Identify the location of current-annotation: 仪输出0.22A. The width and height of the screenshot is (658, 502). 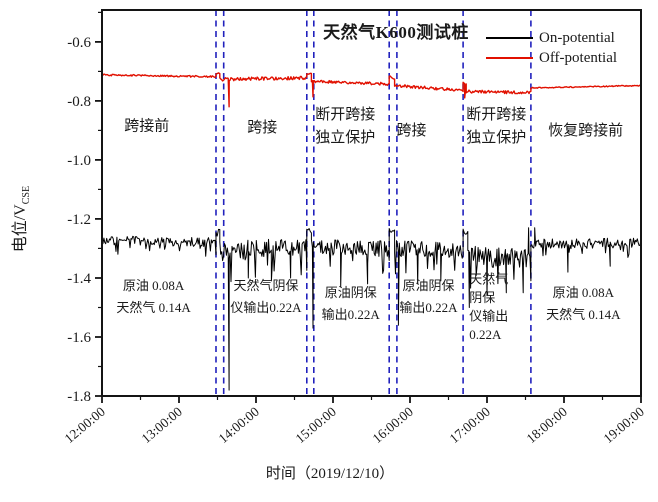
(266, 307).